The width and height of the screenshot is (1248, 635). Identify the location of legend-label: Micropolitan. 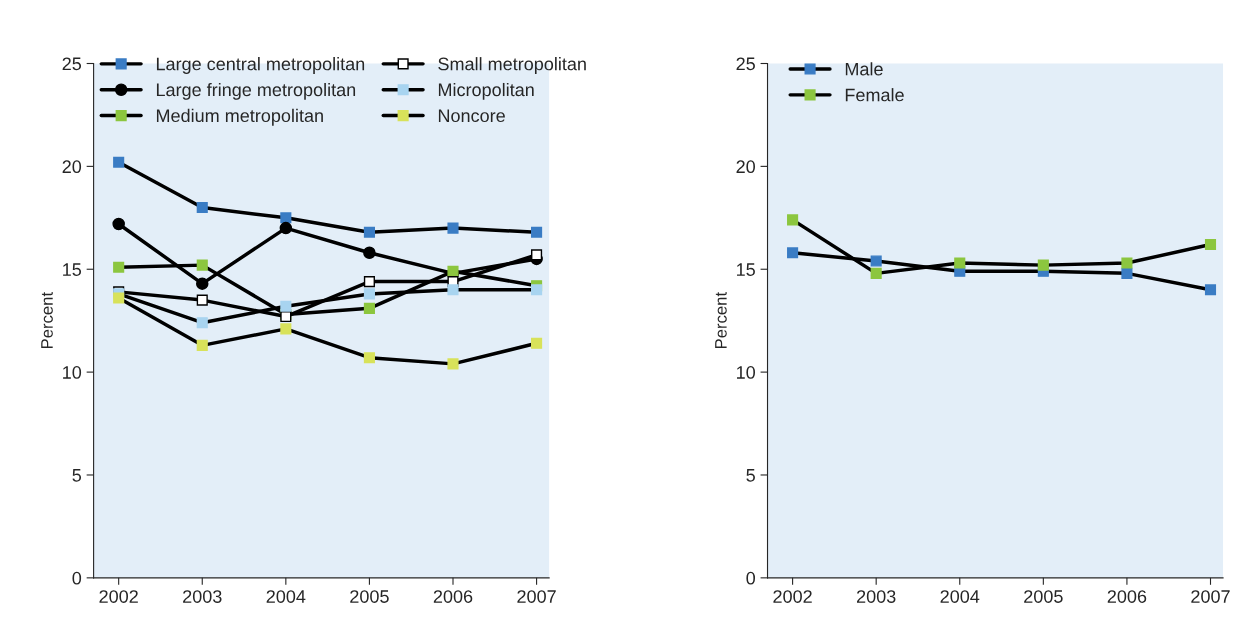
(486, 91).